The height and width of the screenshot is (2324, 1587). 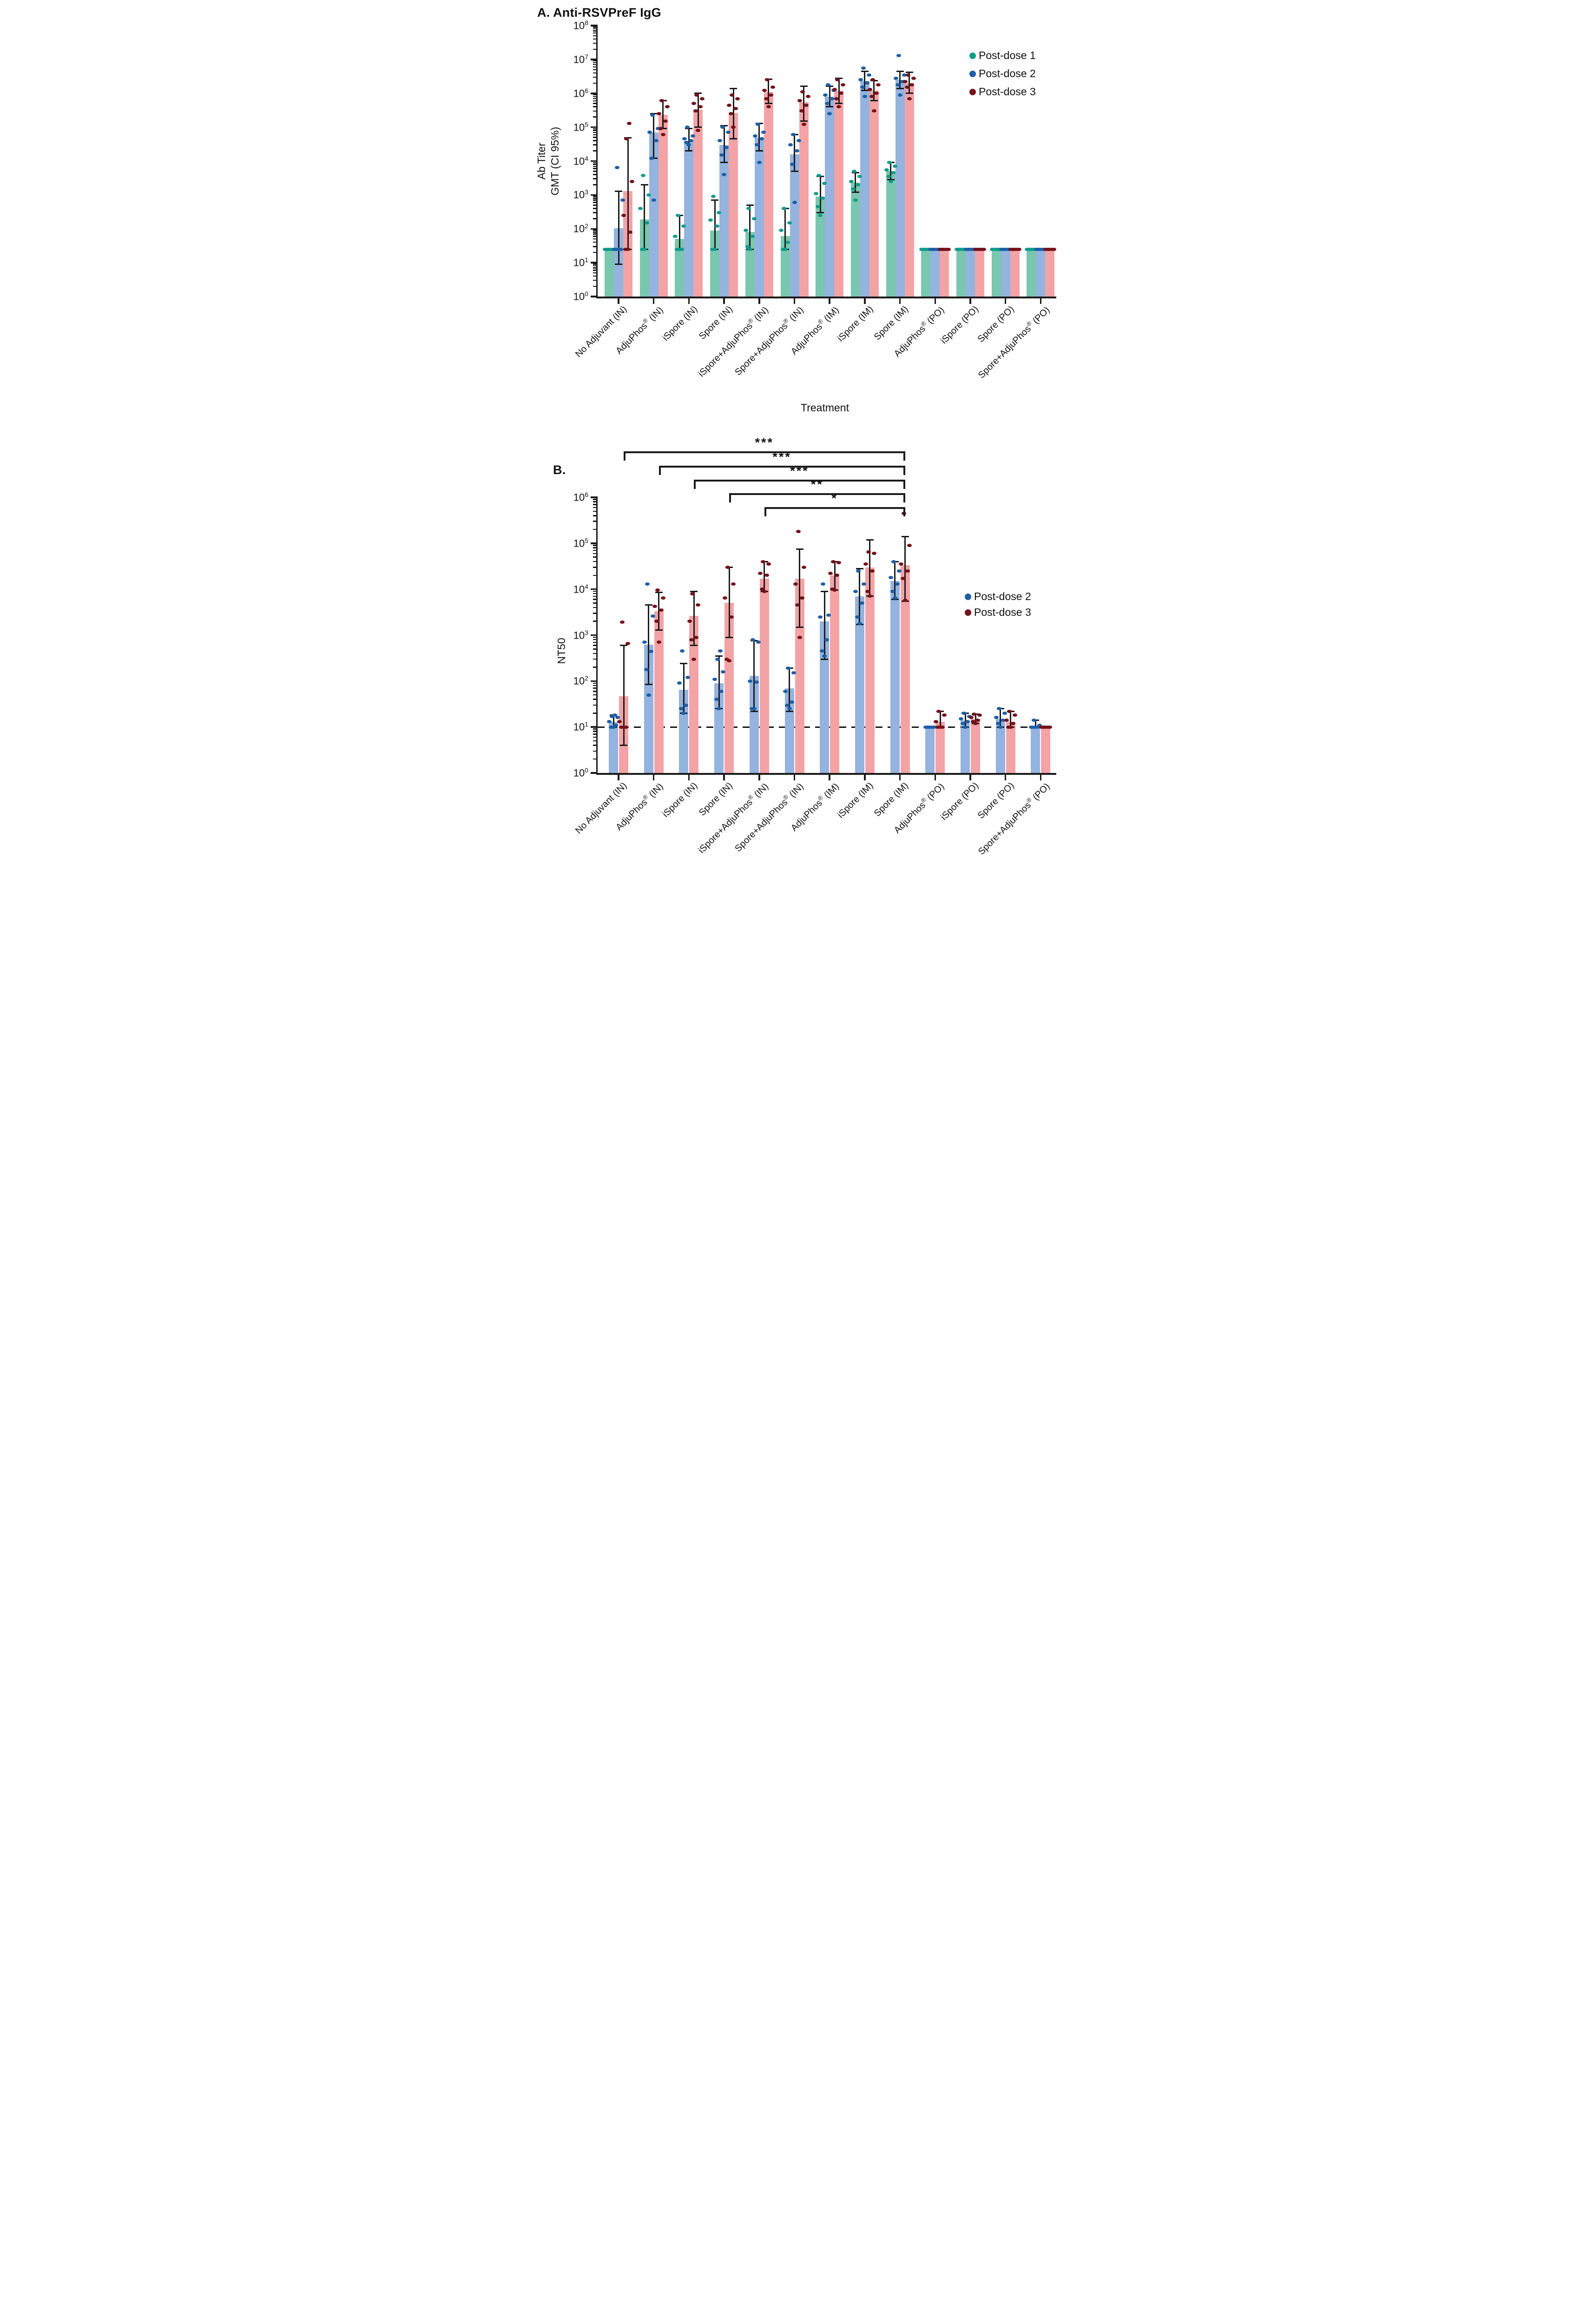 I want to click on x-axis-category-label: iSpore+AdjuPhos® (IN), so click(x=734, y=341).